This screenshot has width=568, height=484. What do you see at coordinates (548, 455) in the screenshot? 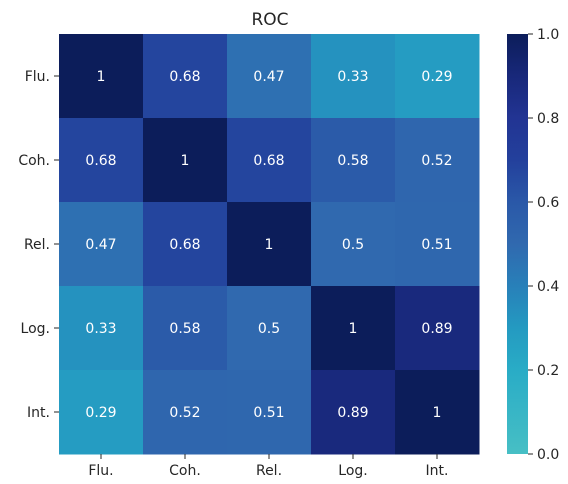
I see `colorbar-tick-label: 0.0` at bounding box center [548, 455].